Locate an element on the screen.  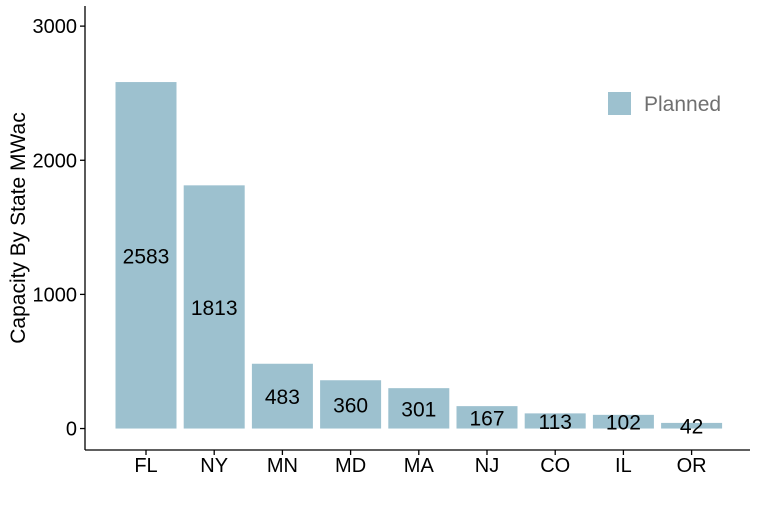
x-tick-label-mn: MN is located at coordinates (282, 466).